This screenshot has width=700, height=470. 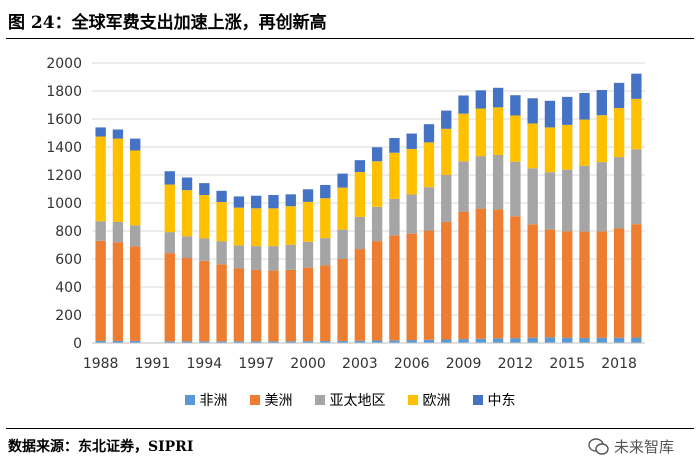 I want to click on y-axis: 0 200 400 600 800 1000 1200 1400 1600 1800 2000, so click(x=64, y=204).